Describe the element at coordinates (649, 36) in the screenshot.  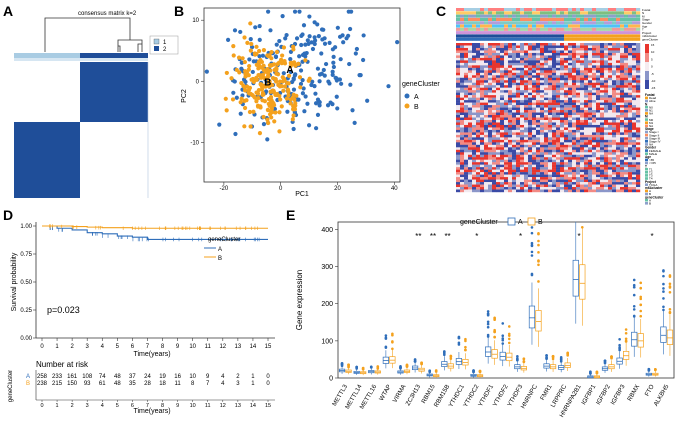
I see `track-label: m6Acluster` at that location.